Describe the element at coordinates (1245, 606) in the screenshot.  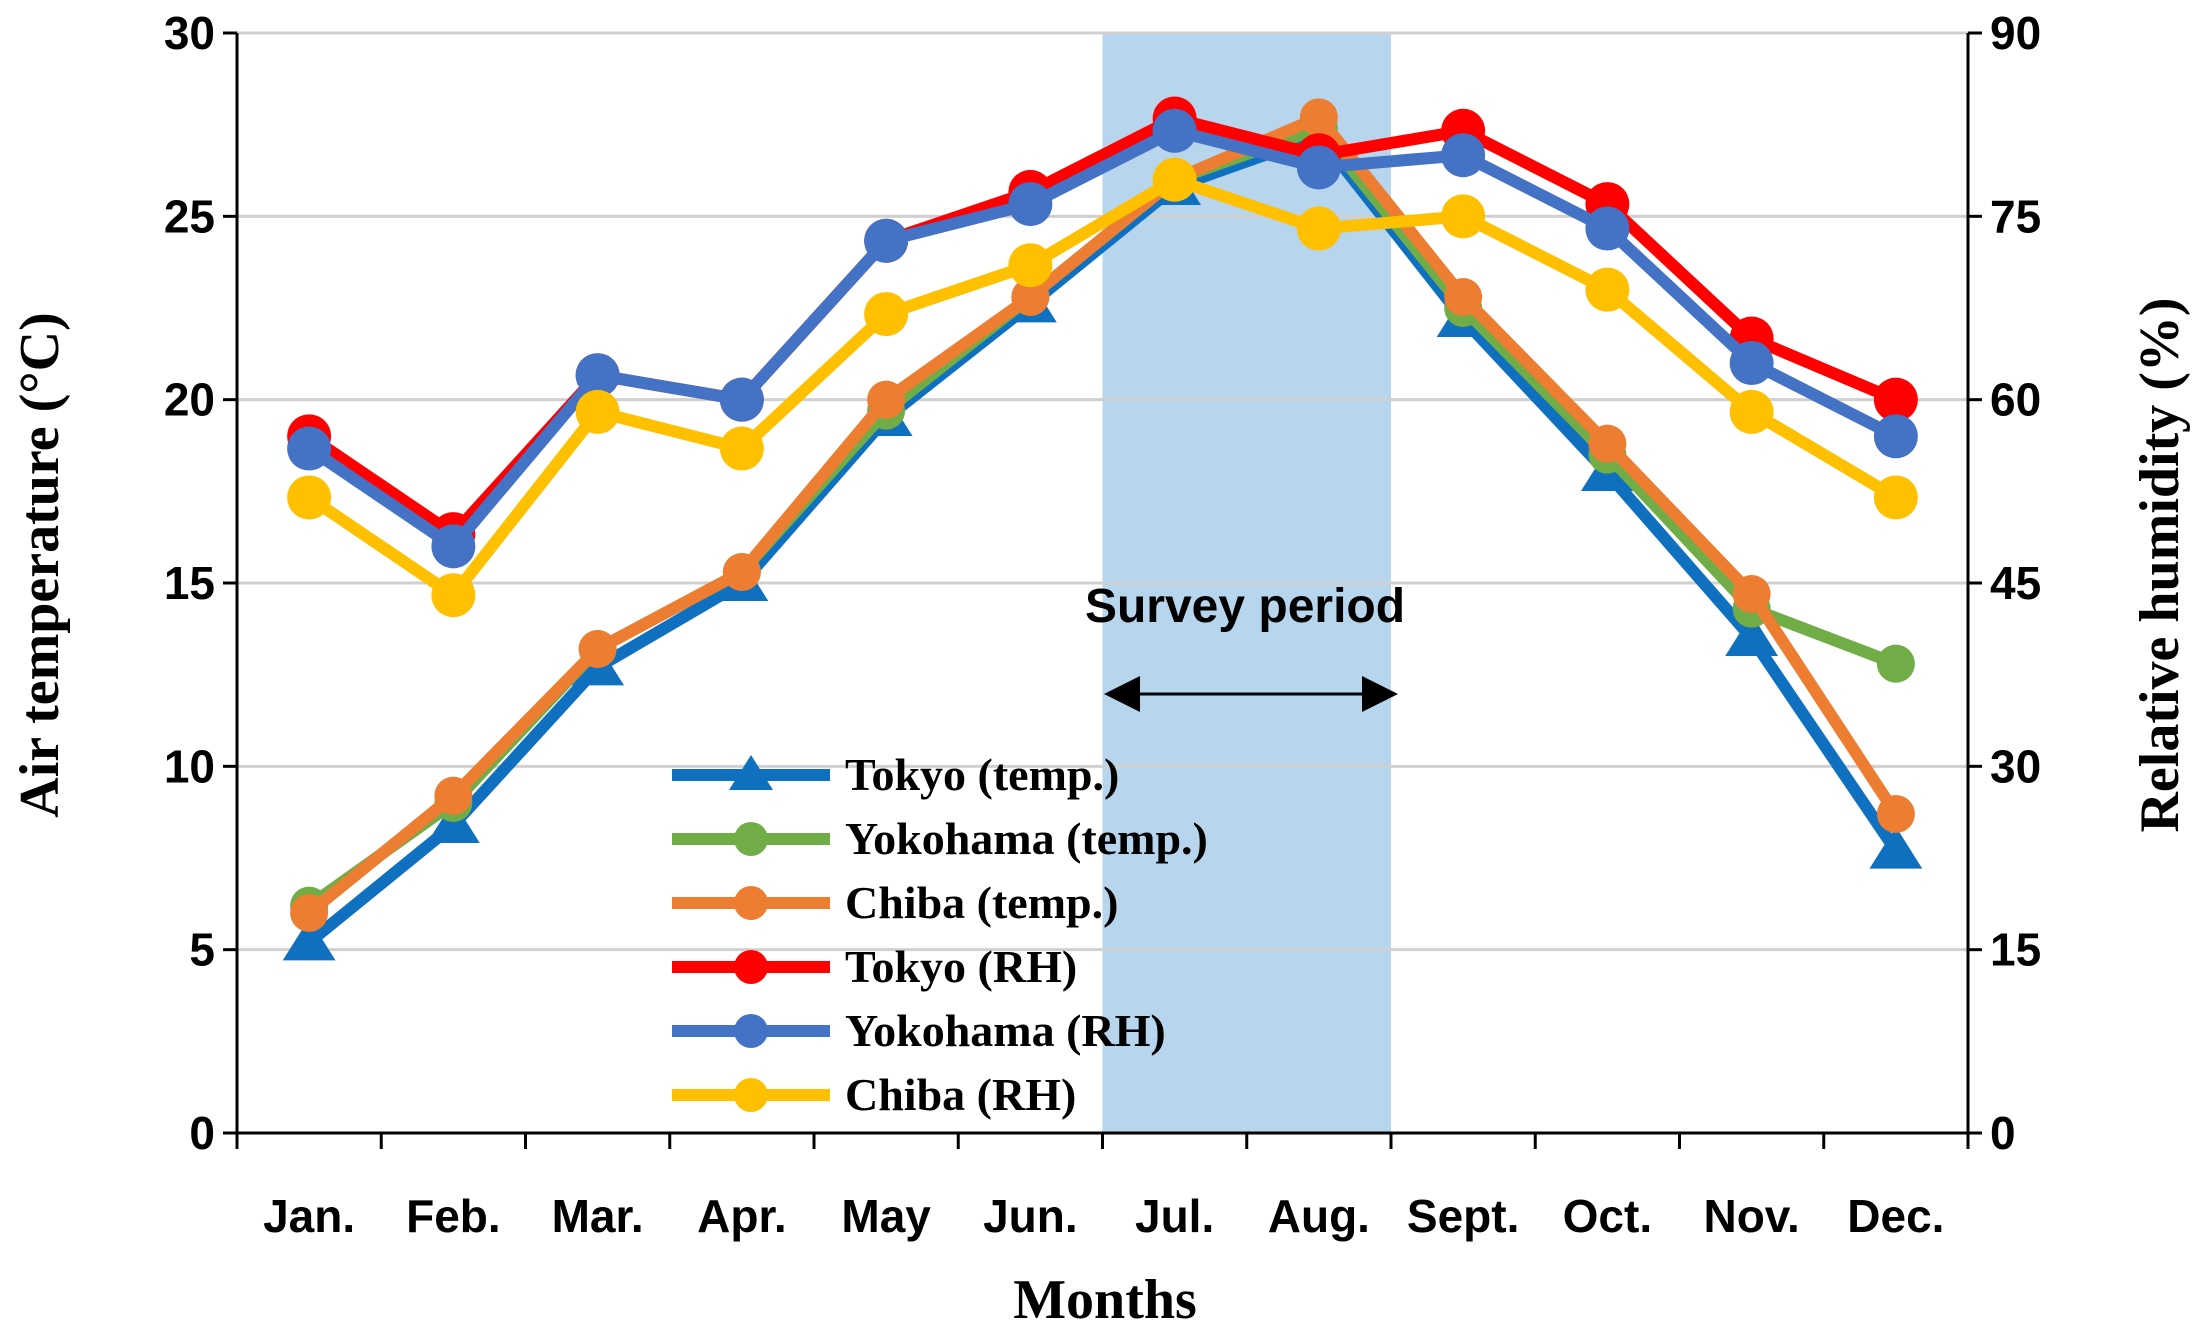
I see `survey-period-label: Survey period` at that location.